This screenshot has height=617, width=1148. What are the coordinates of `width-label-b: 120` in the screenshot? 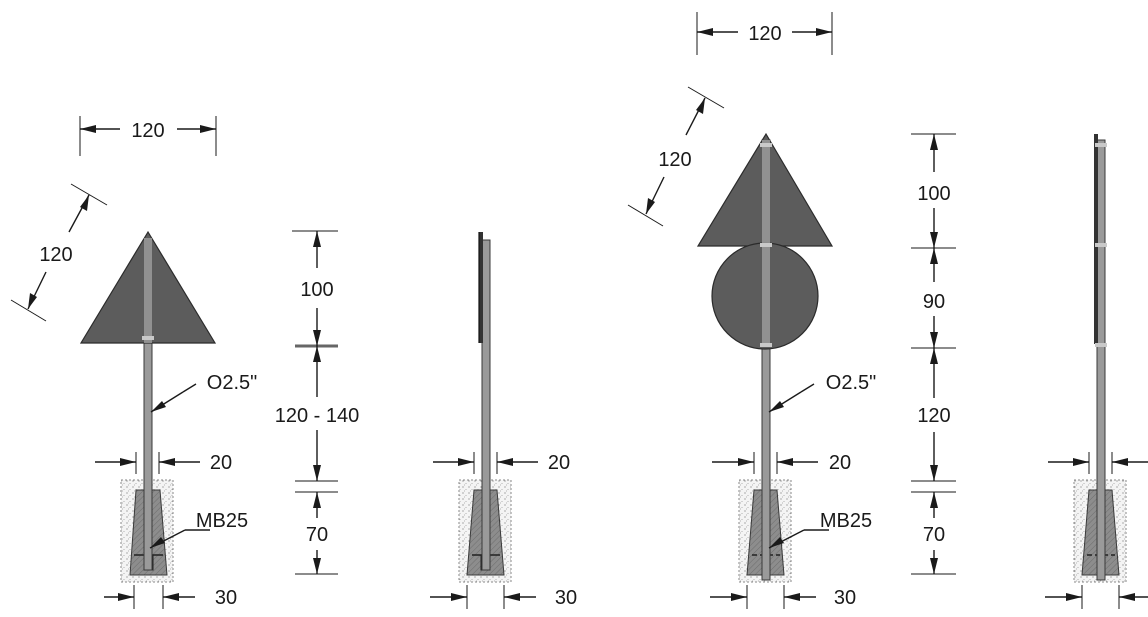 It's located at (764, 34).